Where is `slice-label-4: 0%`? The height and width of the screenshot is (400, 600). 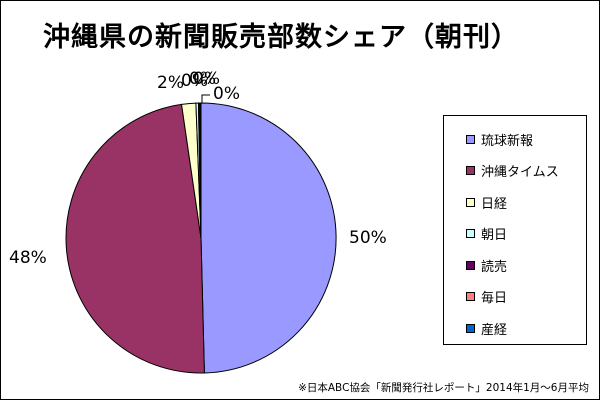 slice-label-4: 0% is located at coordinates (194, 81).